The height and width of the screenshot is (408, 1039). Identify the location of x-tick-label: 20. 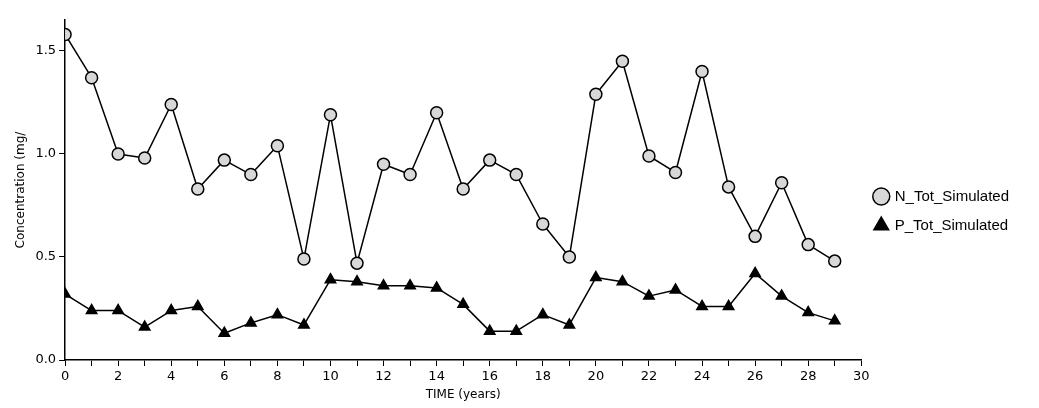
(596, 376).